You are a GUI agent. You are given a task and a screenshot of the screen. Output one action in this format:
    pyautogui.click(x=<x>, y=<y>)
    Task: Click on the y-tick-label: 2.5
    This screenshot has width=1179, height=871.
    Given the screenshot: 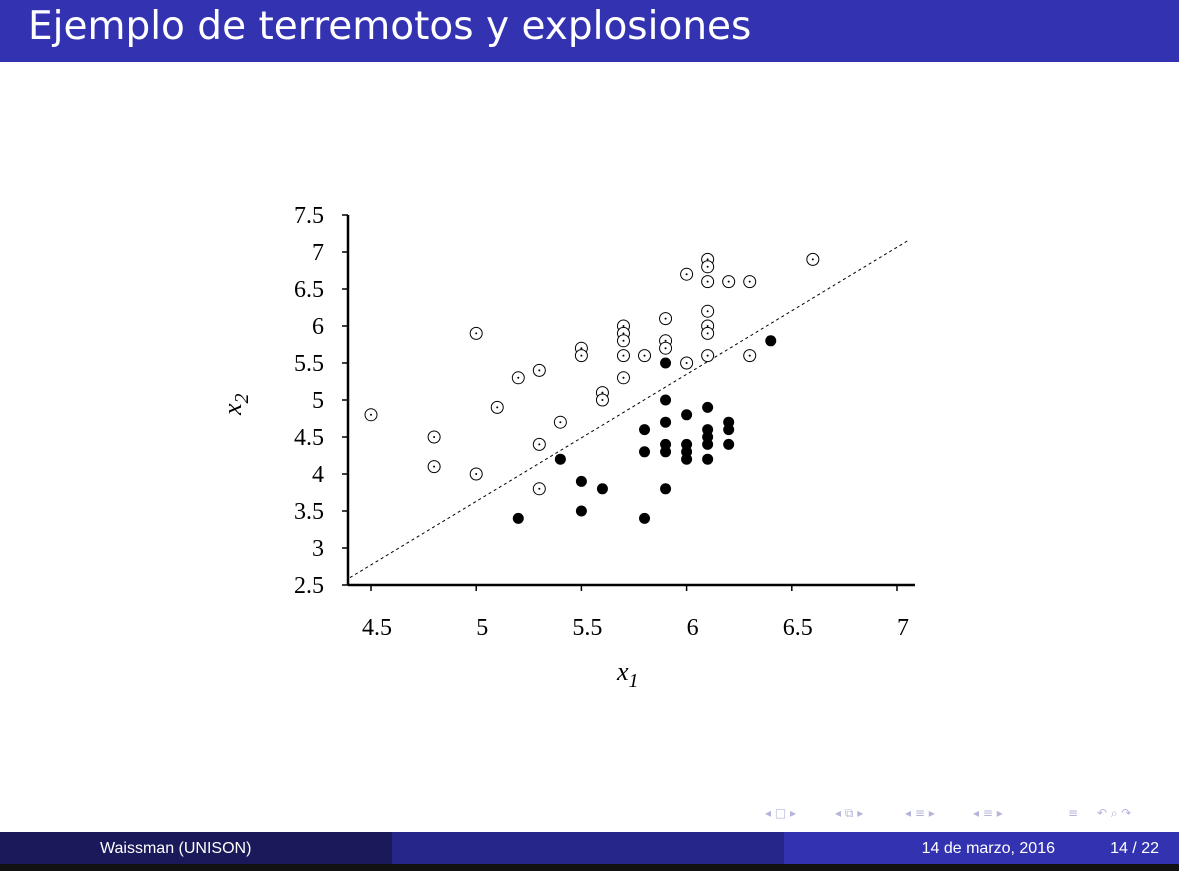 What is the action you would take?
    pyautogui.click(x=309, y=586)
    